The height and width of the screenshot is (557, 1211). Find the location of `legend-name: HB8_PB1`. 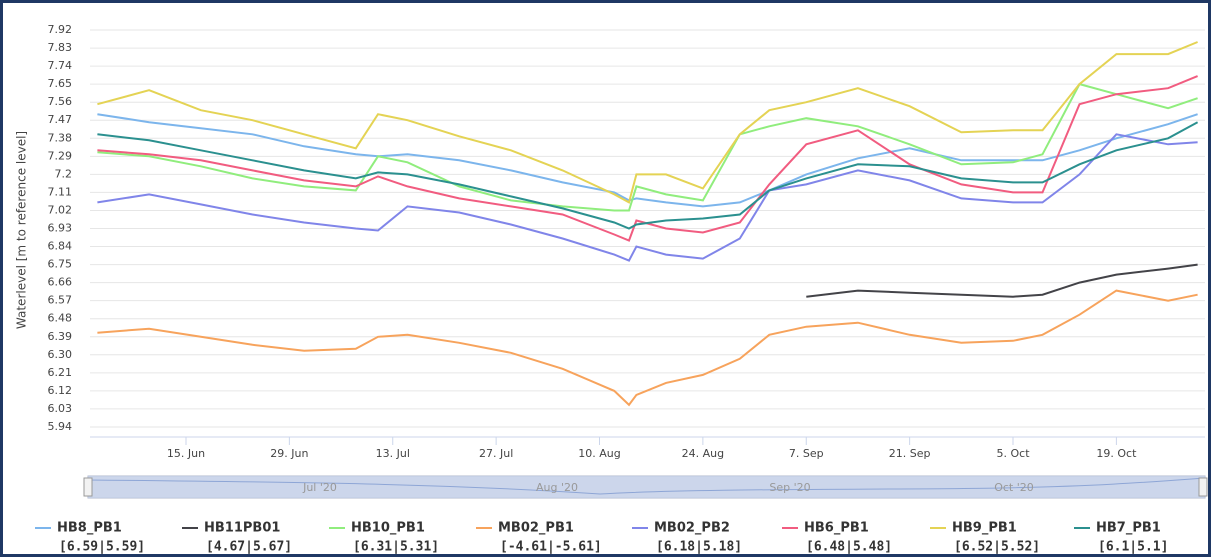

legend-name: HB8_PB1 is located at coordinates (89, 528).